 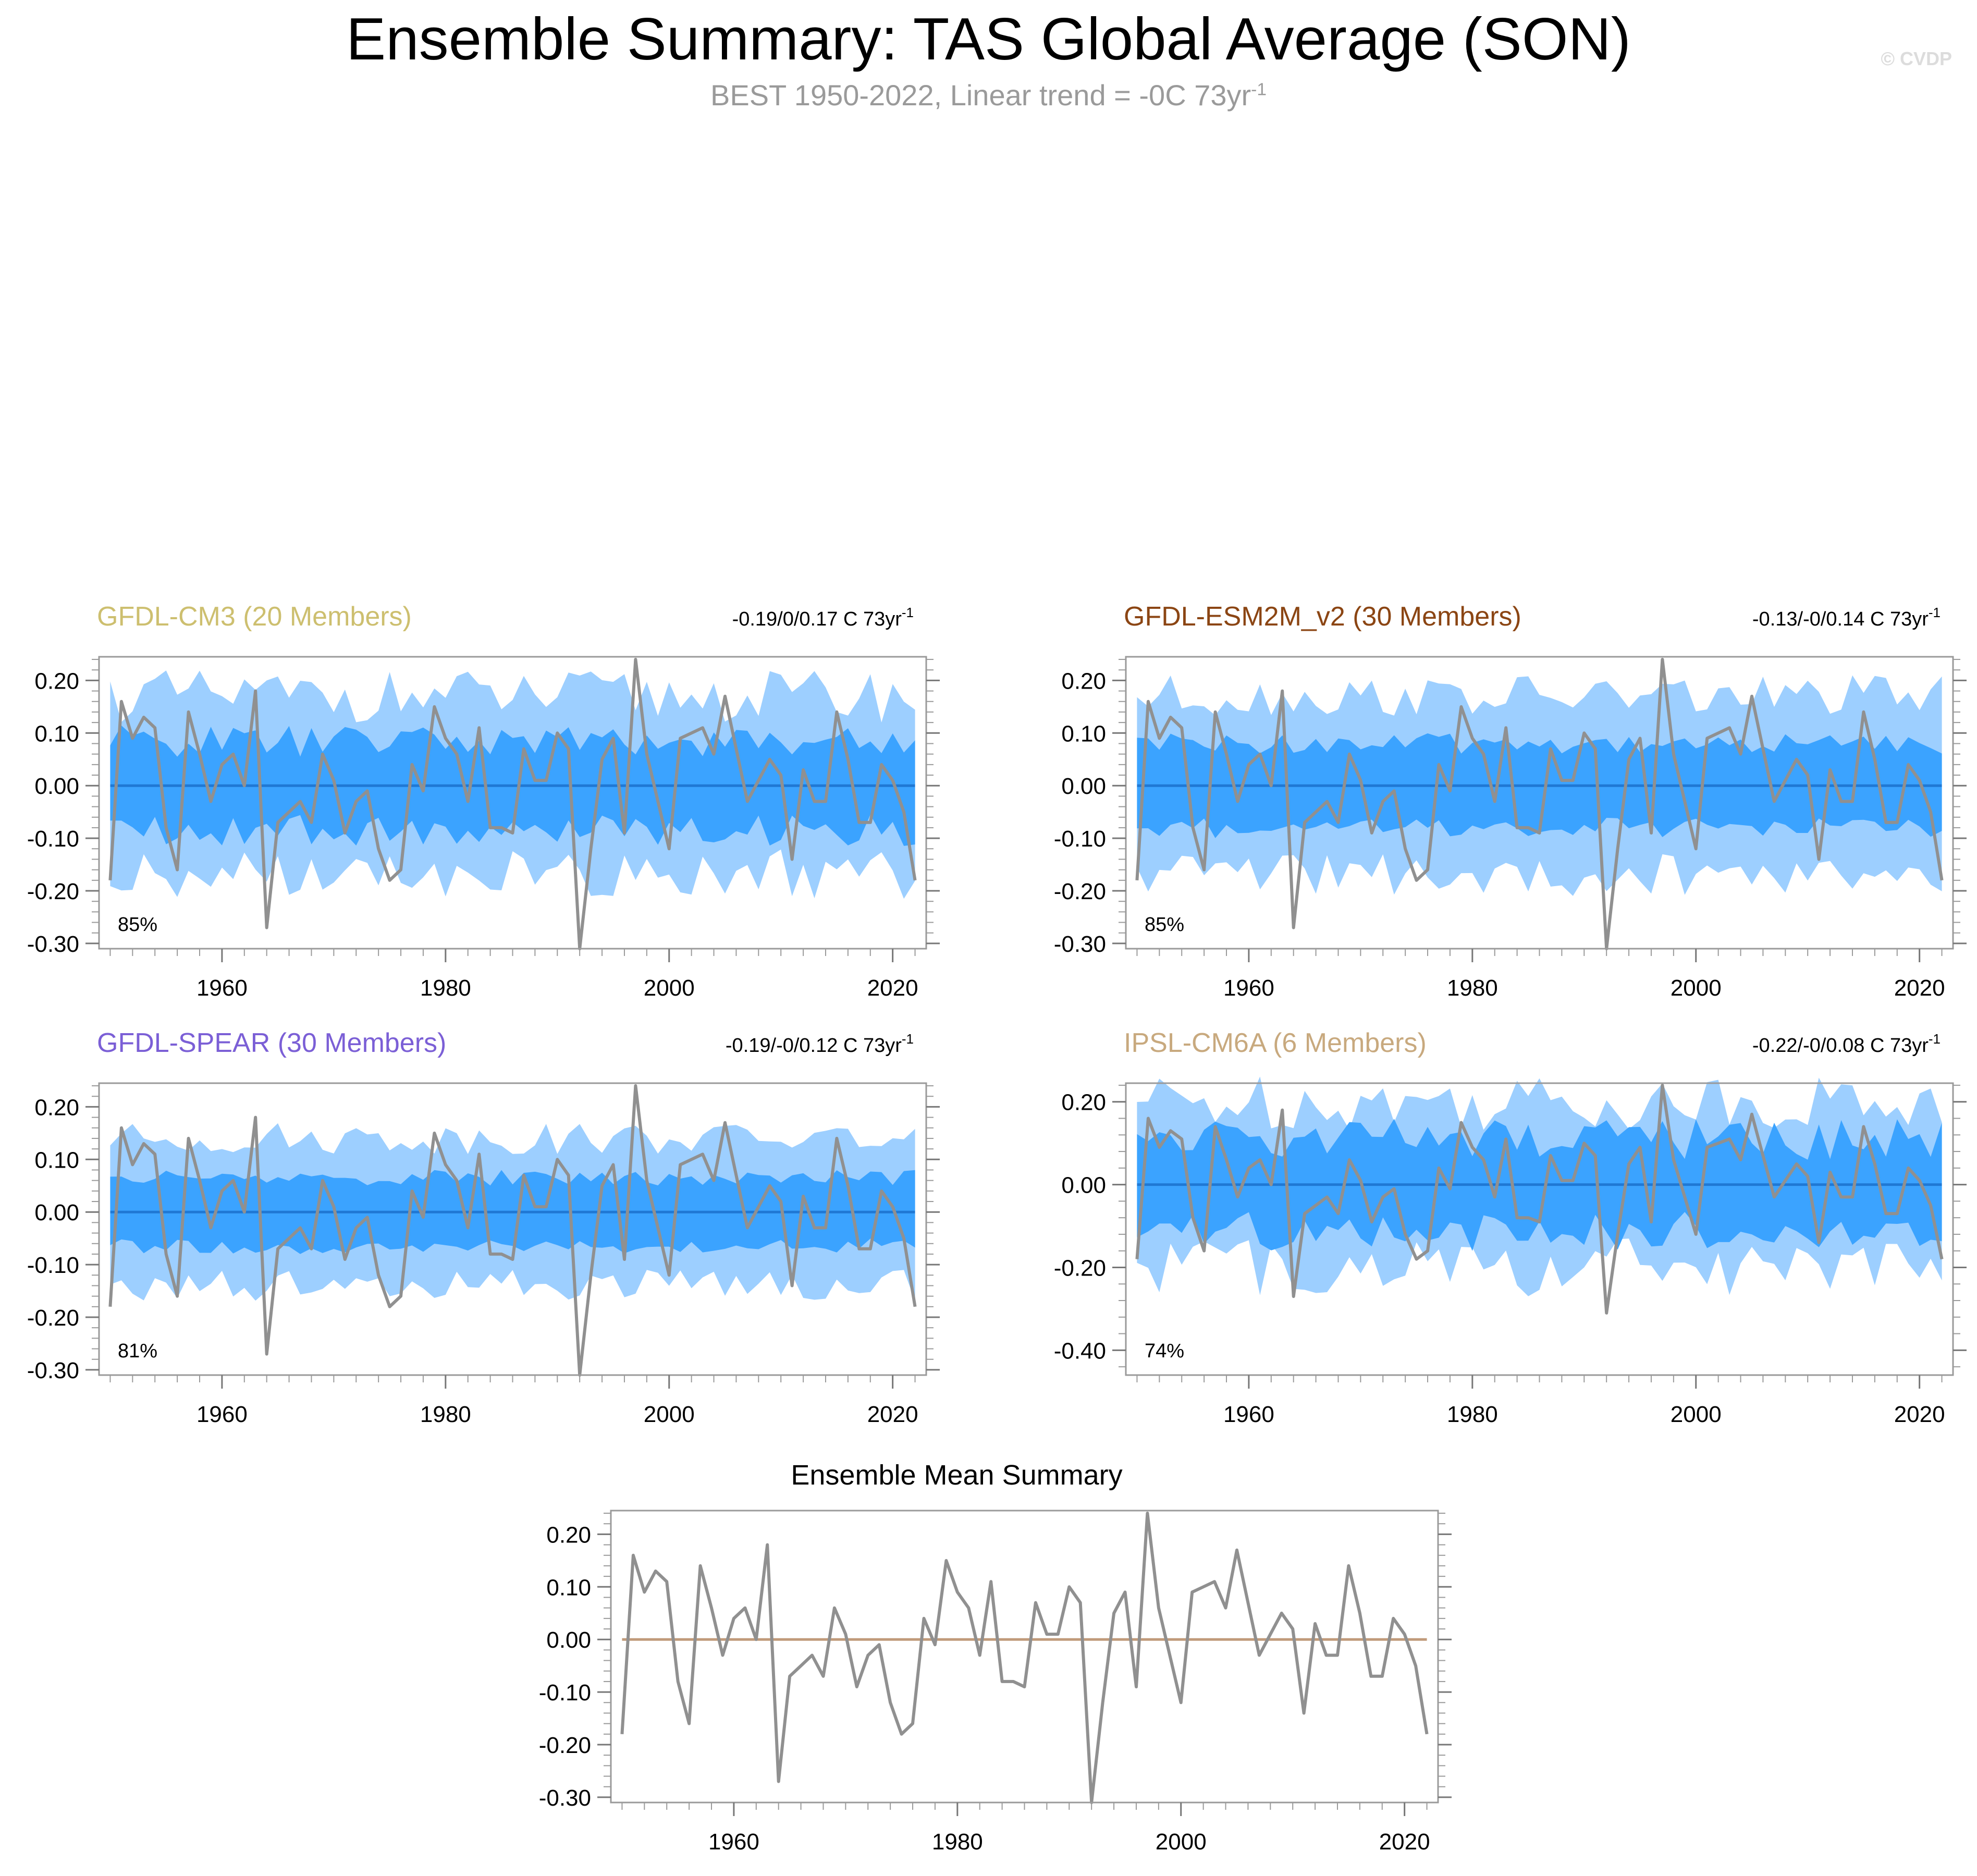 I want to click on trend-label-text: -0.13/-0/0.14 C 73yr, so click(x=1840, y=619).